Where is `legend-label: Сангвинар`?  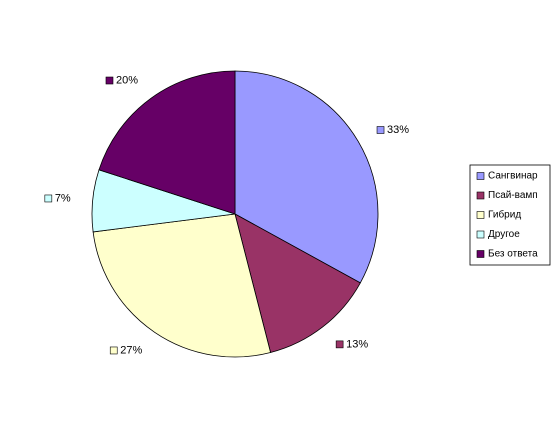 legend-label: Сангвинар is located at coordinates (513, 176).